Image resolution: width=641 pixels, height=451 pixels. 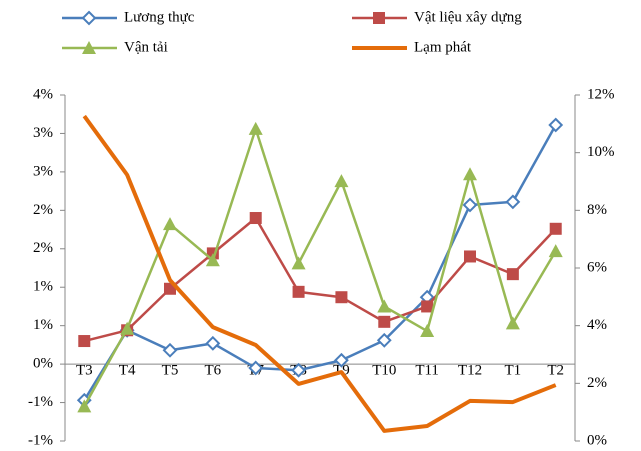 I want to click on y2-tick-label: 4%, so click(x=597, y=325).